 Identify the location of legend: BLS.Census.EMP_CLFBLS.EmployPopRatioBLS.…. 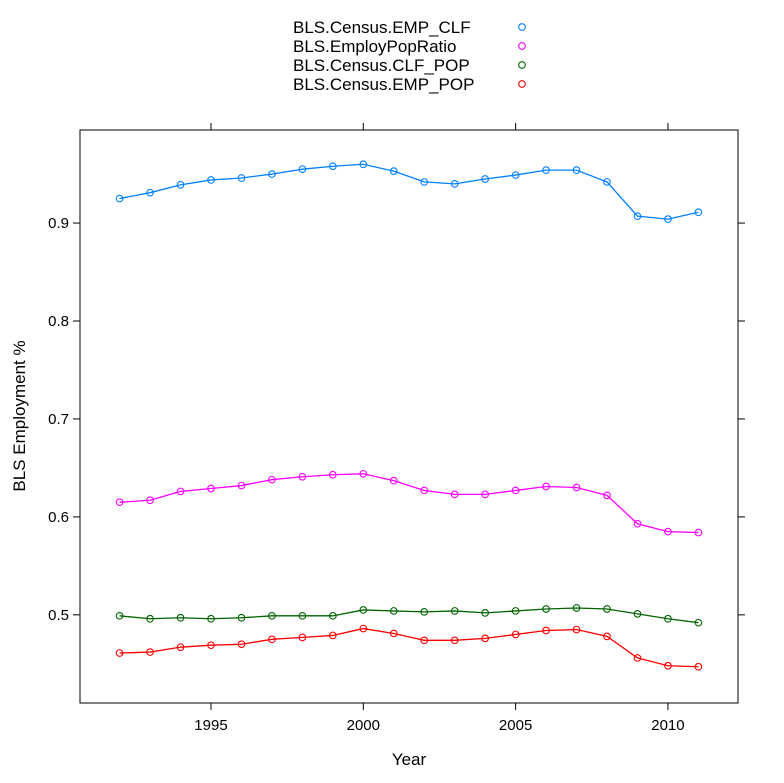
(409, 56).